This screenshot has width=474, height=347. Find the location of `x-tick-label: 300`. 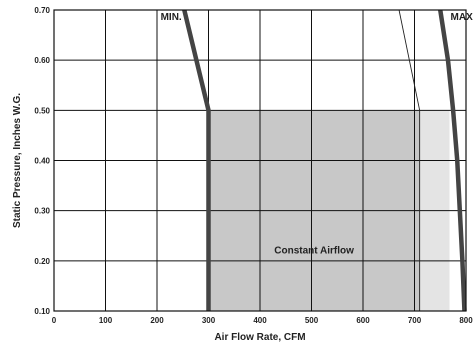

x-tick-label: 300 is located at coordinates (209, 320).